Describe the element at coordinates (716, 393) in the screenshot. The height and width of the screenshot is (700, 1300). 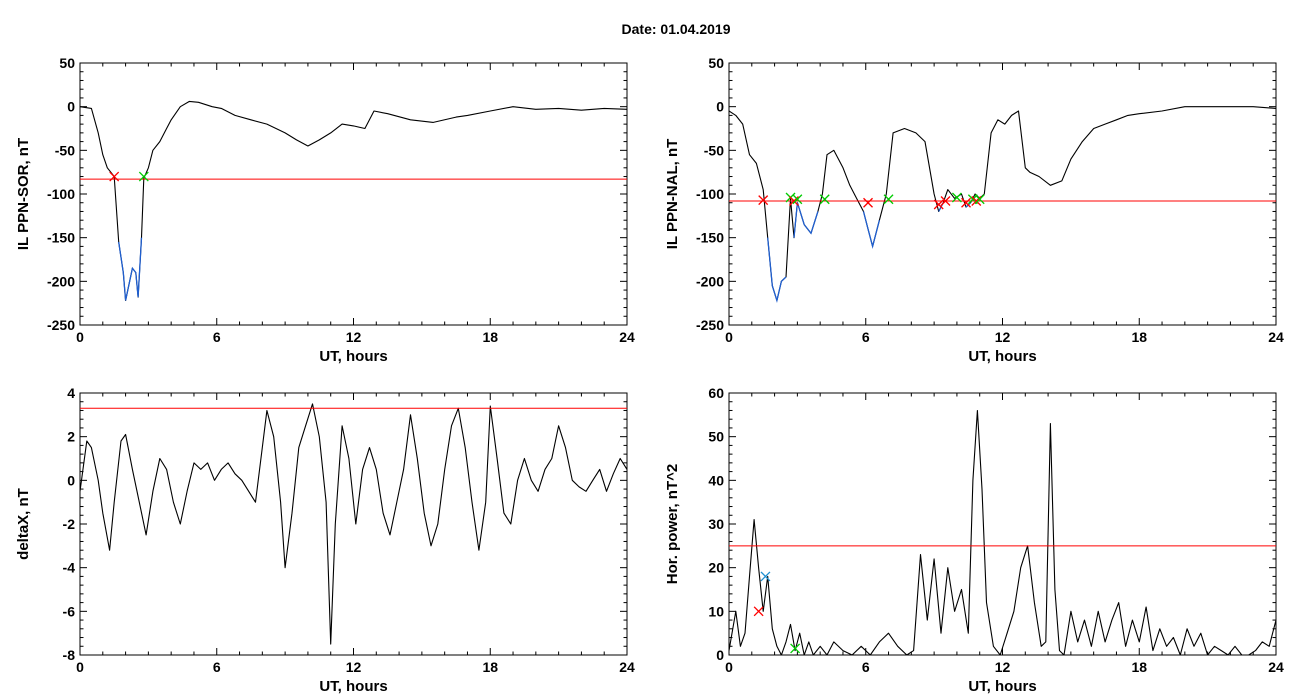
I see `y-tick-label: 60` at that location.